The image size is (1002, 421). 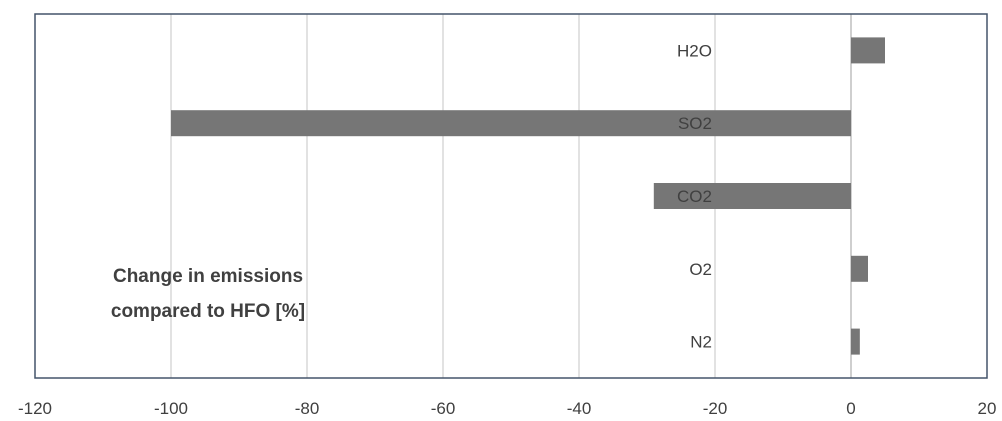 I want to click on x-tick-label: 0, so click(x=850, y=408).